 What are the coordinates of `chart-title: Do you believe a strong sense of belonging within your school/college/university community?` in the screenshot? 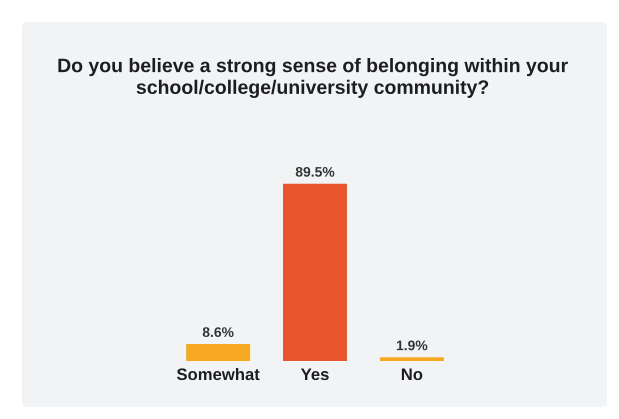 It's located at (313, 78).